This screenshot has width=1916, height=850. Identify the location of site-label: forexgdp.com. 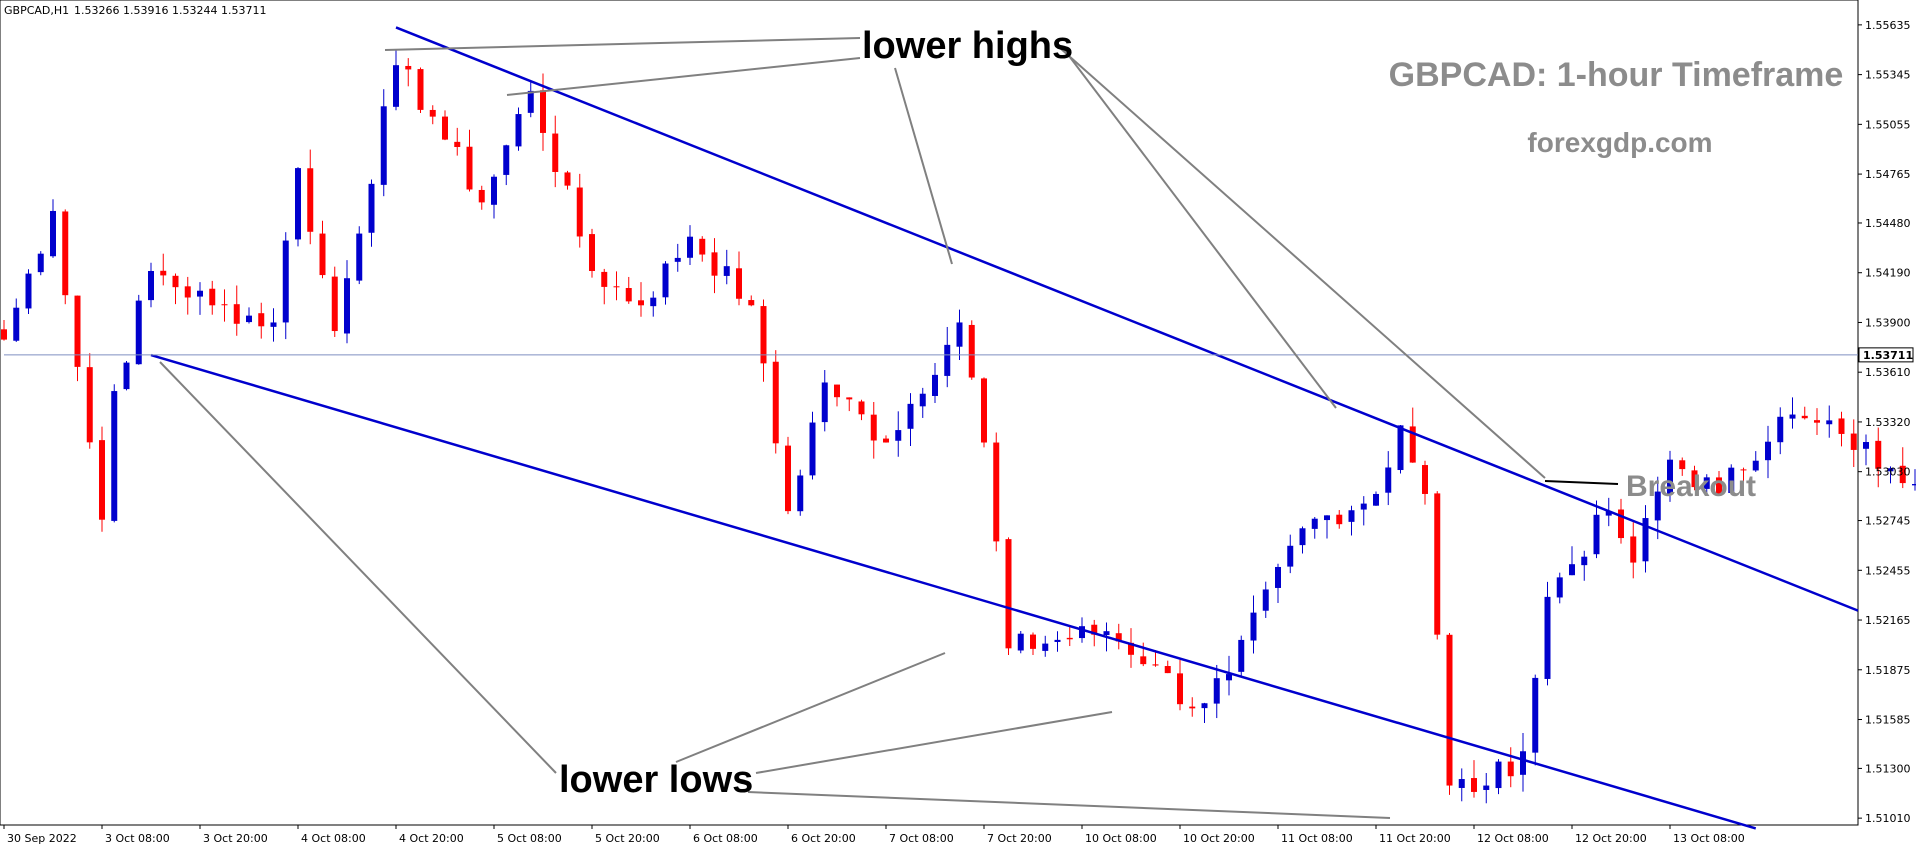
(1619, 142).